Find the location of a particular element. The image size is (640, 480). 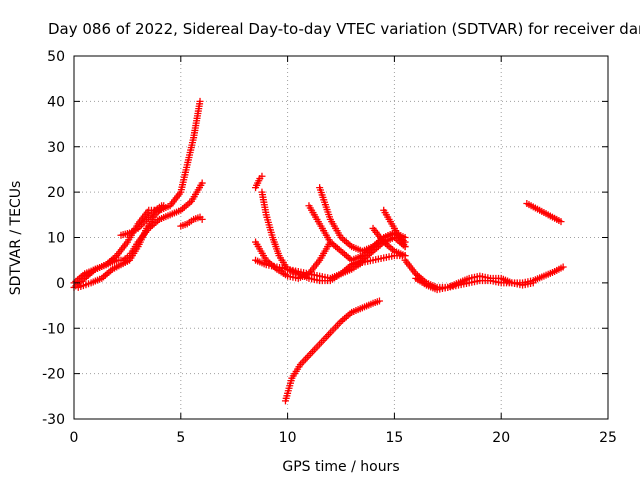

x-tick-label: 5 is located at coordinates (180, 438).